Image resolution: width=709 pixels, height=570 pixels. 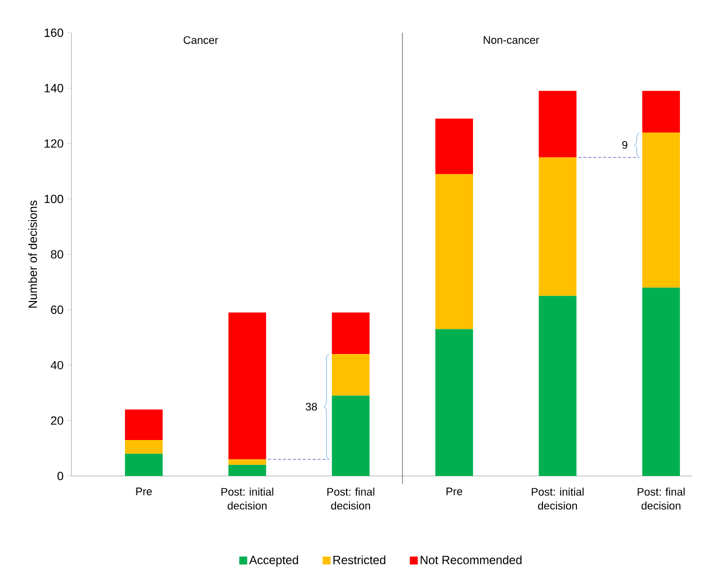 What do you see at coordinates (54, 144) in the screenshot?
I see `y-tick-label: 120` at bounding box center [54, 144].